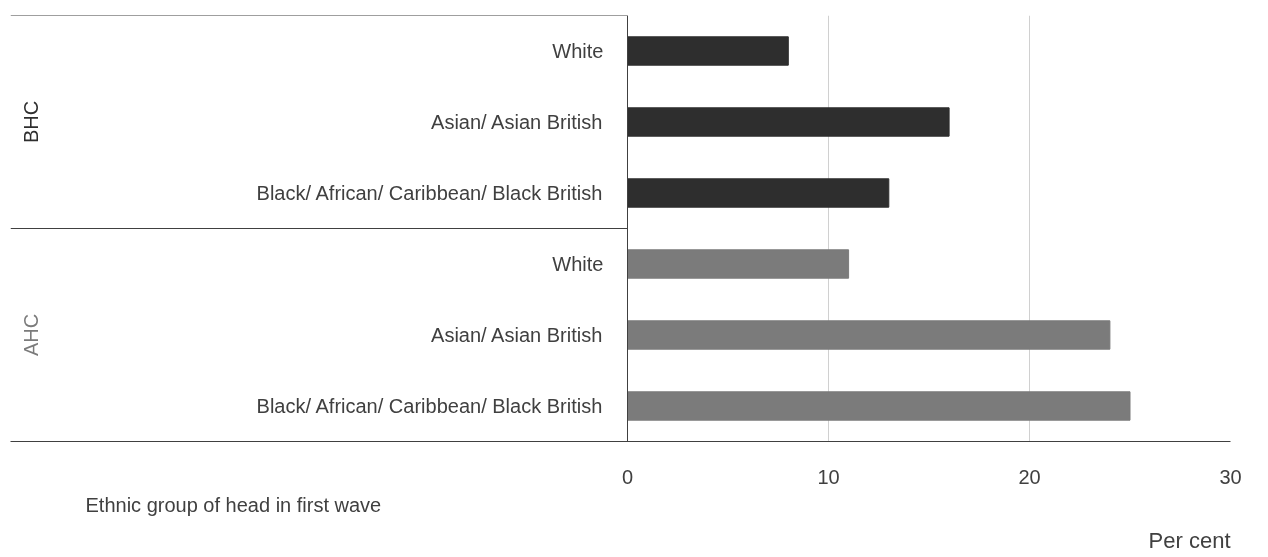 This screenshot has width=1268, height=557. What do you see at coordinates (30, 122) in the screenshot?
I see `text: BHC` at bounding box center [30, 122].